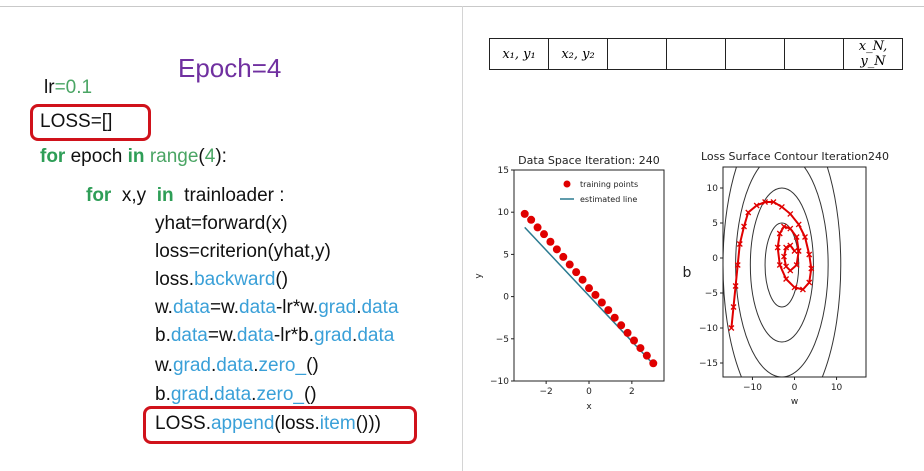 The height and width of the screenshot is (471, 924). Describe the element at coordinates (243, 251) in the screenshot. I see `loss-line: loss=criterion(yhat,y)` at that location.